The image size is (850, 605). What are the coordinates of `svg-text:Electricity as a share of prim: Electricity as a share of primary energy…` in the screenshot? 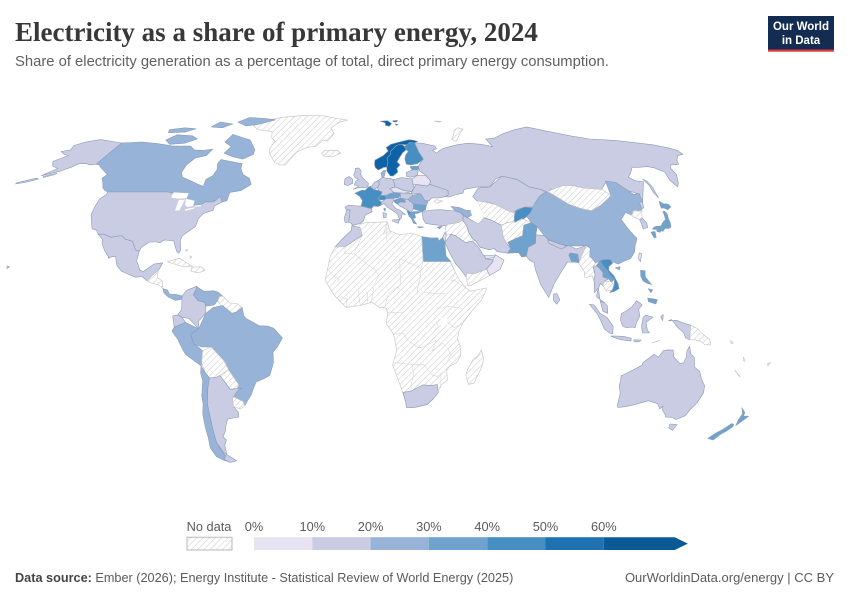 It's located at (276, 32).